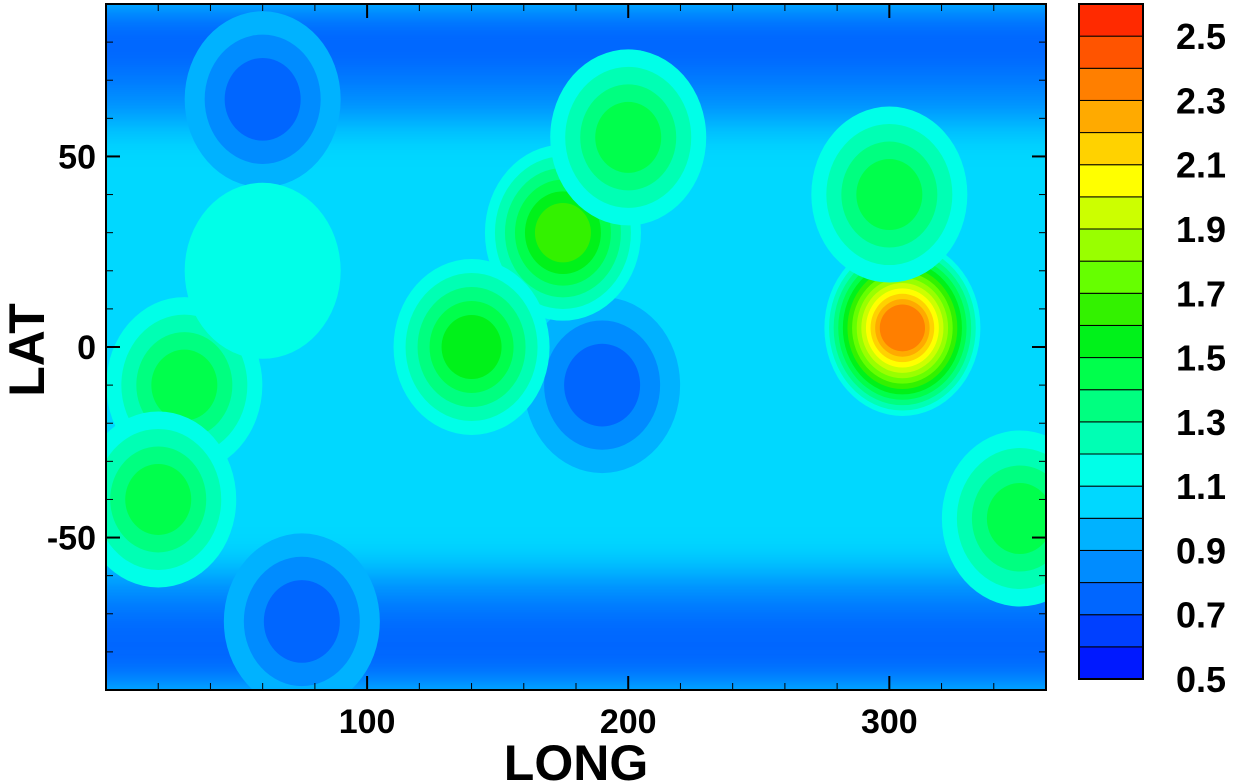 The width and height of the screenshot is (1240, 784). I want to click on colorbar-tick-label: 1.7, so click(1201, 293).